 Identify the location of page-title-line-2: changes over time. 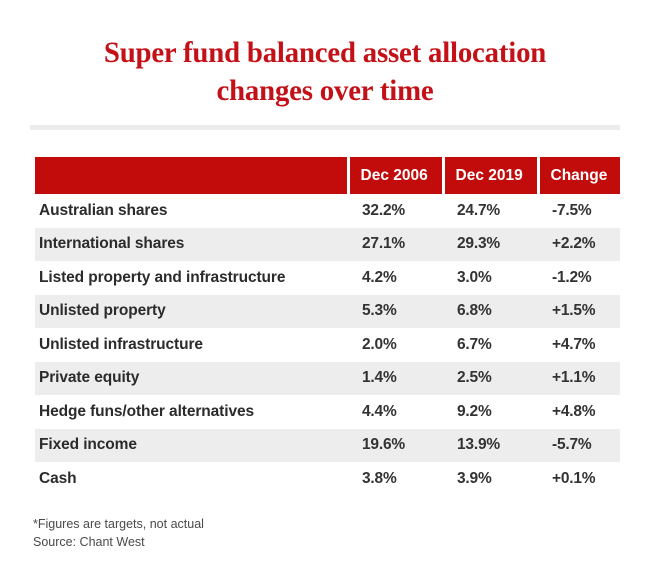
(325, 90).